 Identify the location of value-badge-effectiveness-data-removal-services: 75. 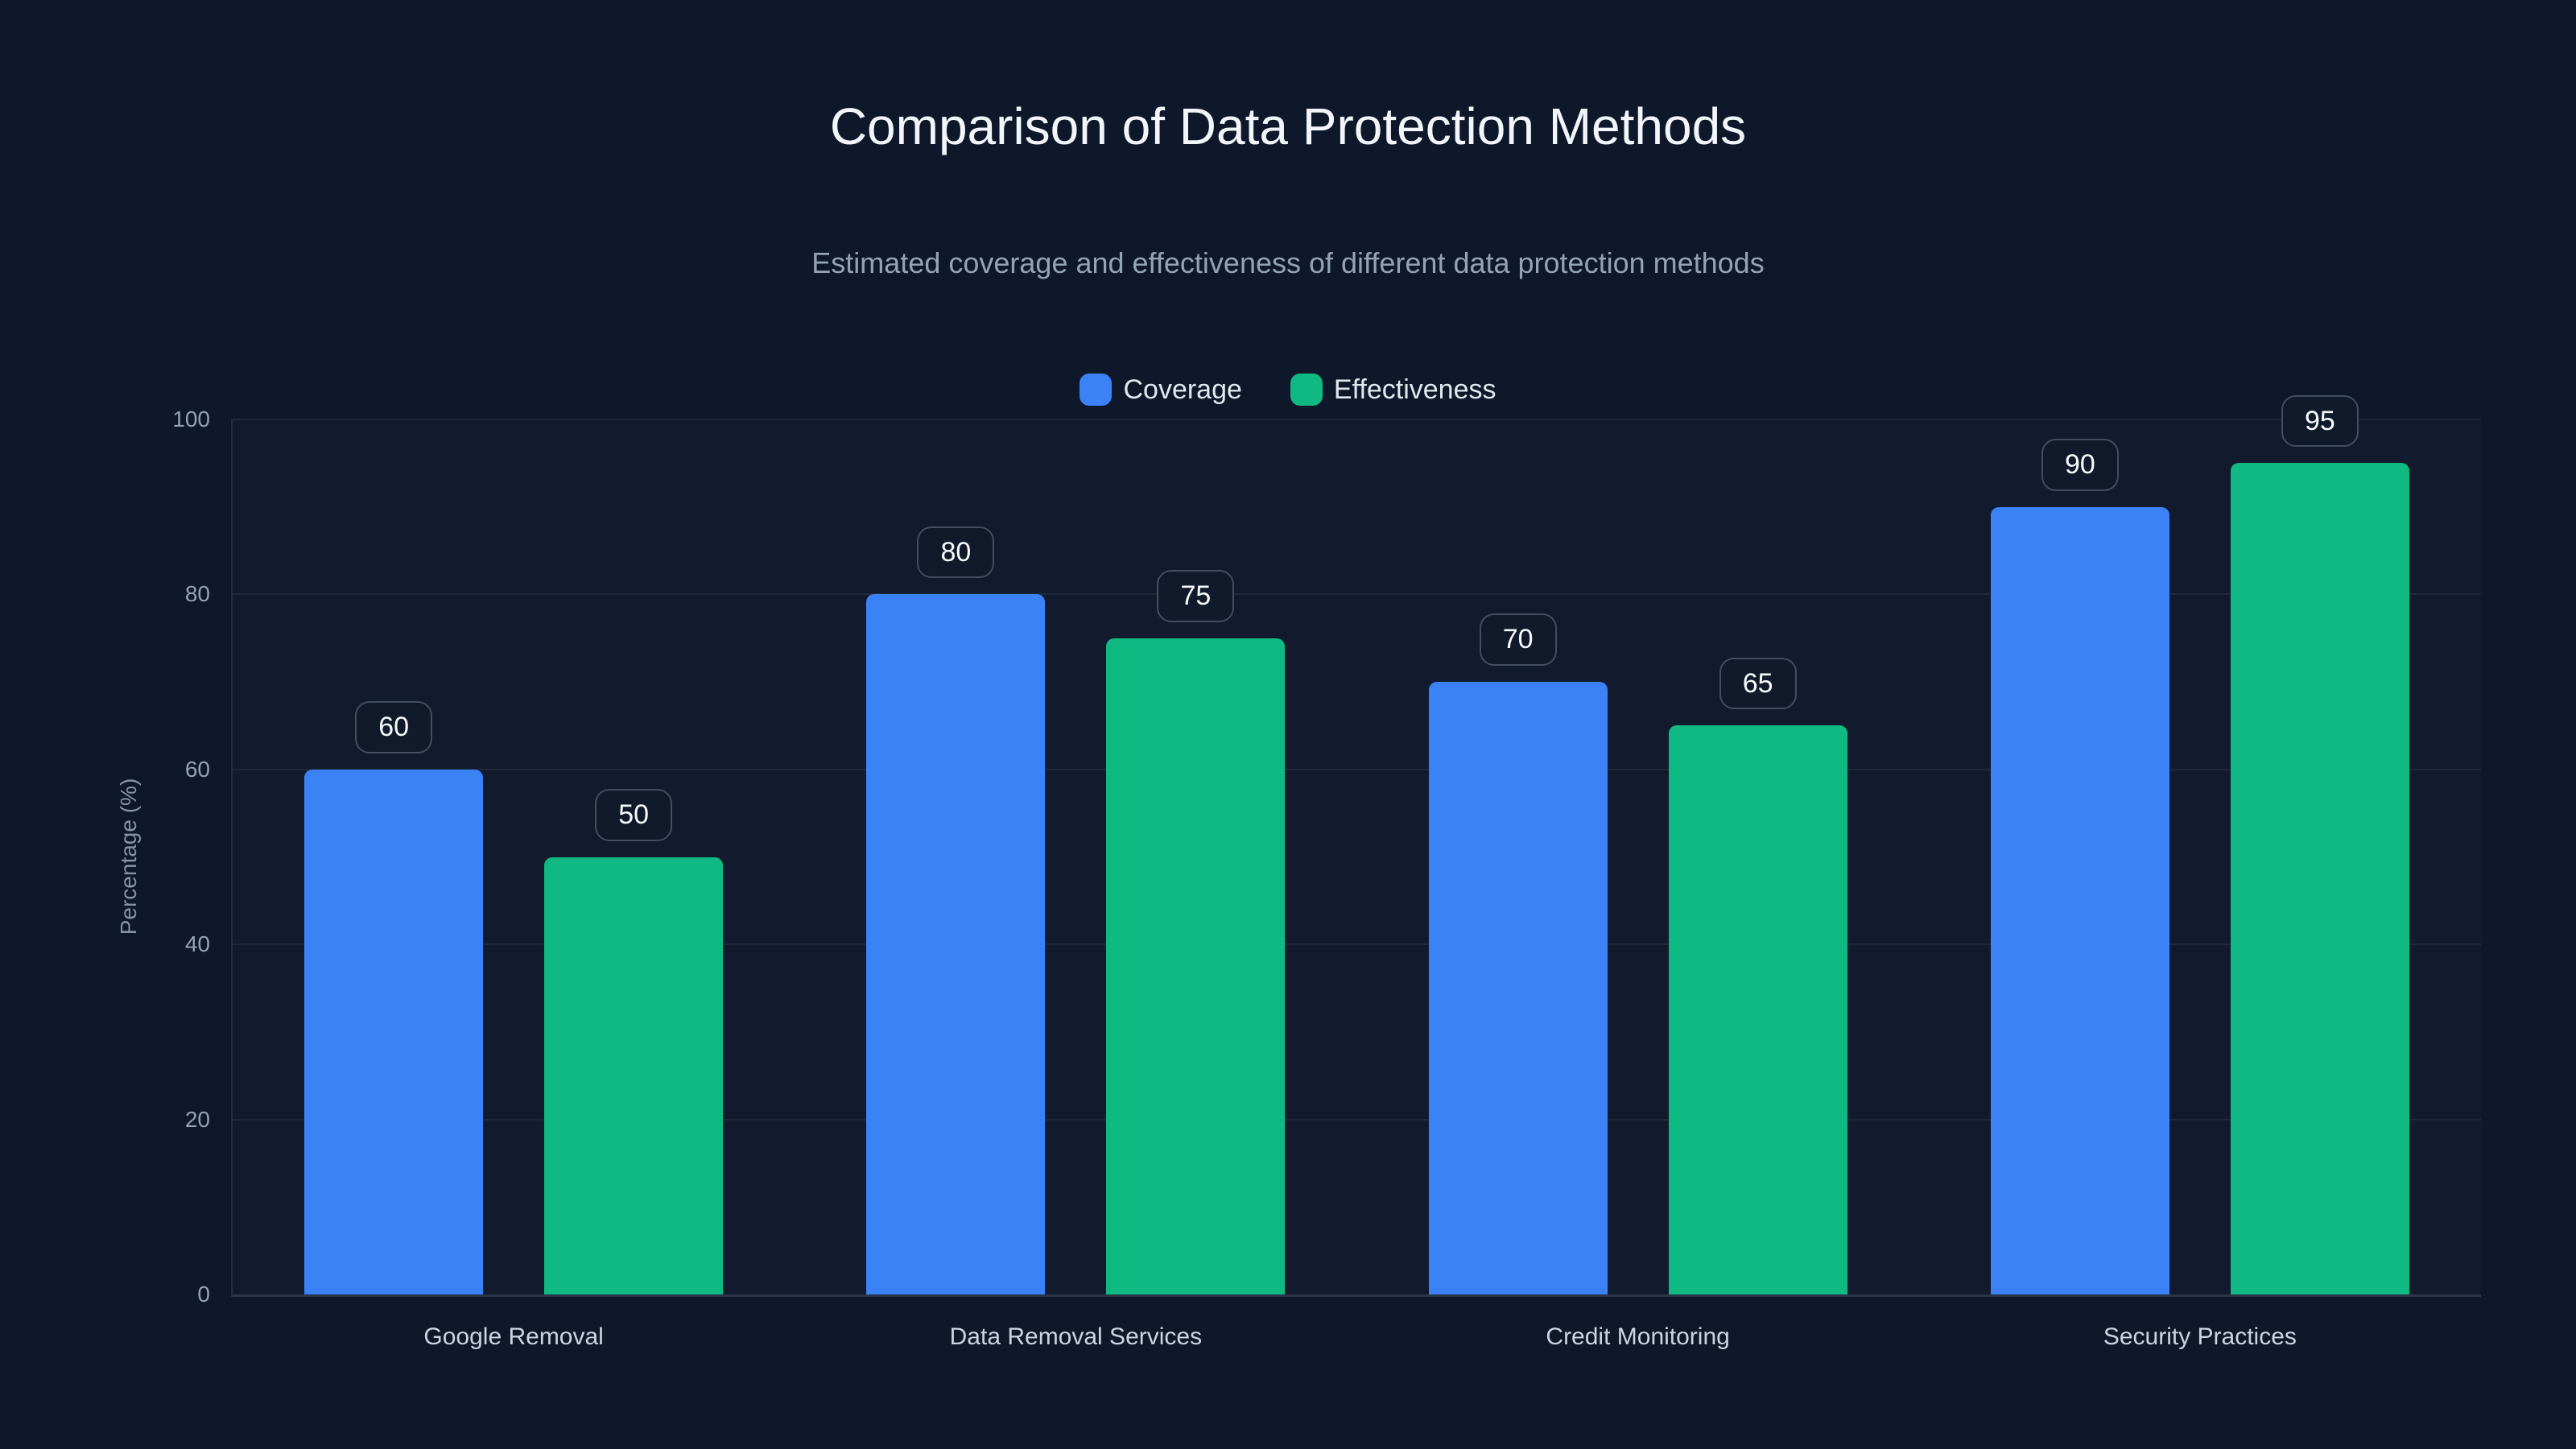
(1196, 595).